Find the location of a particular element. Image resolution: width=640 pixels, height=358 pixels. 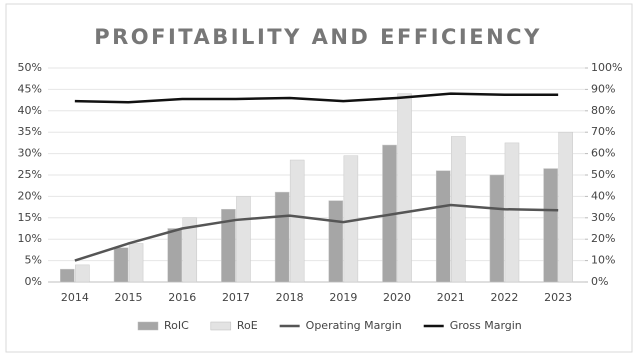

y-tick-label: 10% is located at coordinates (30, 238).